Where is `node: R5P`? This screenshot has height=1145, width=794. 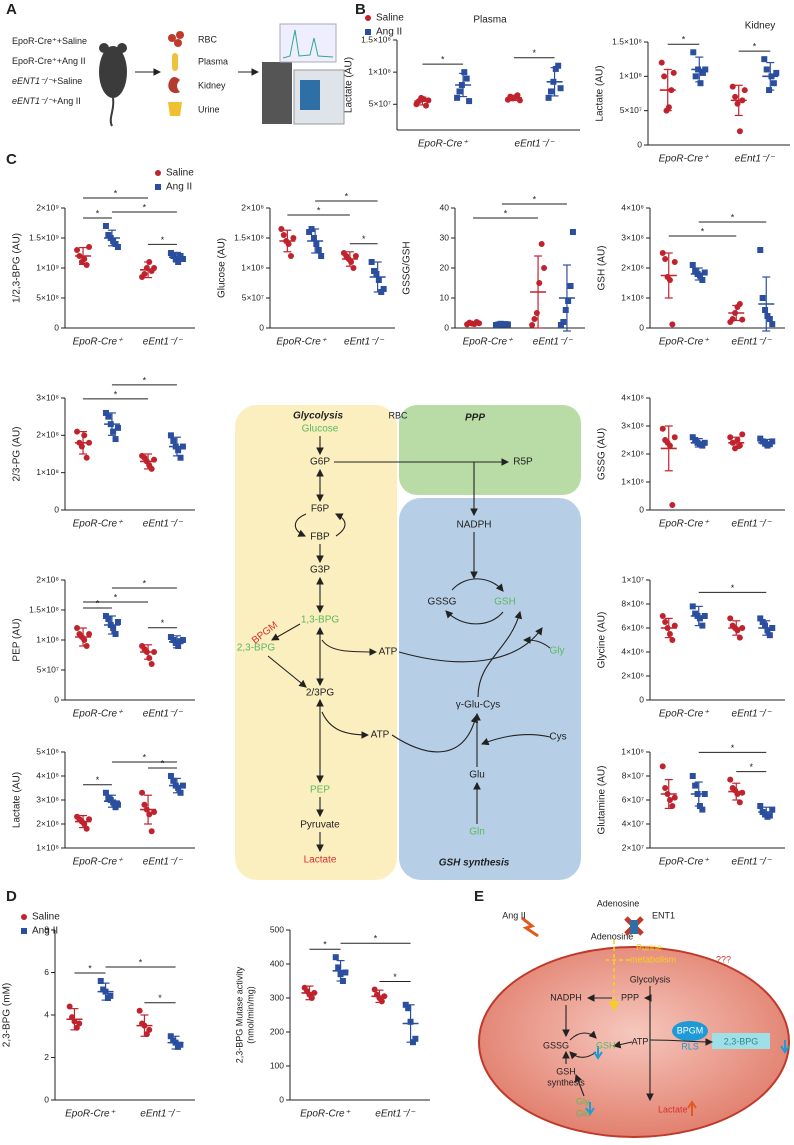
node: R5P is located at coordinates (523, 462).